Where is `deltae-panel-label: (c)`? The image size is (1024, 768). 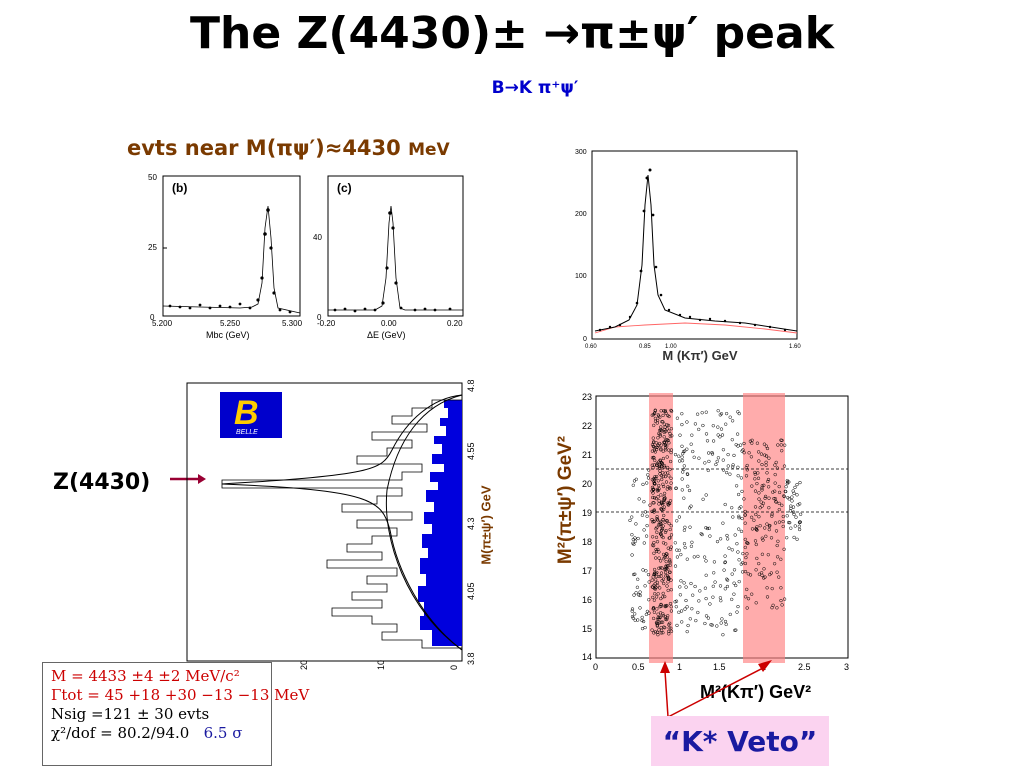
deltae-panel-label: (c) is located at coordinates (344, 188).